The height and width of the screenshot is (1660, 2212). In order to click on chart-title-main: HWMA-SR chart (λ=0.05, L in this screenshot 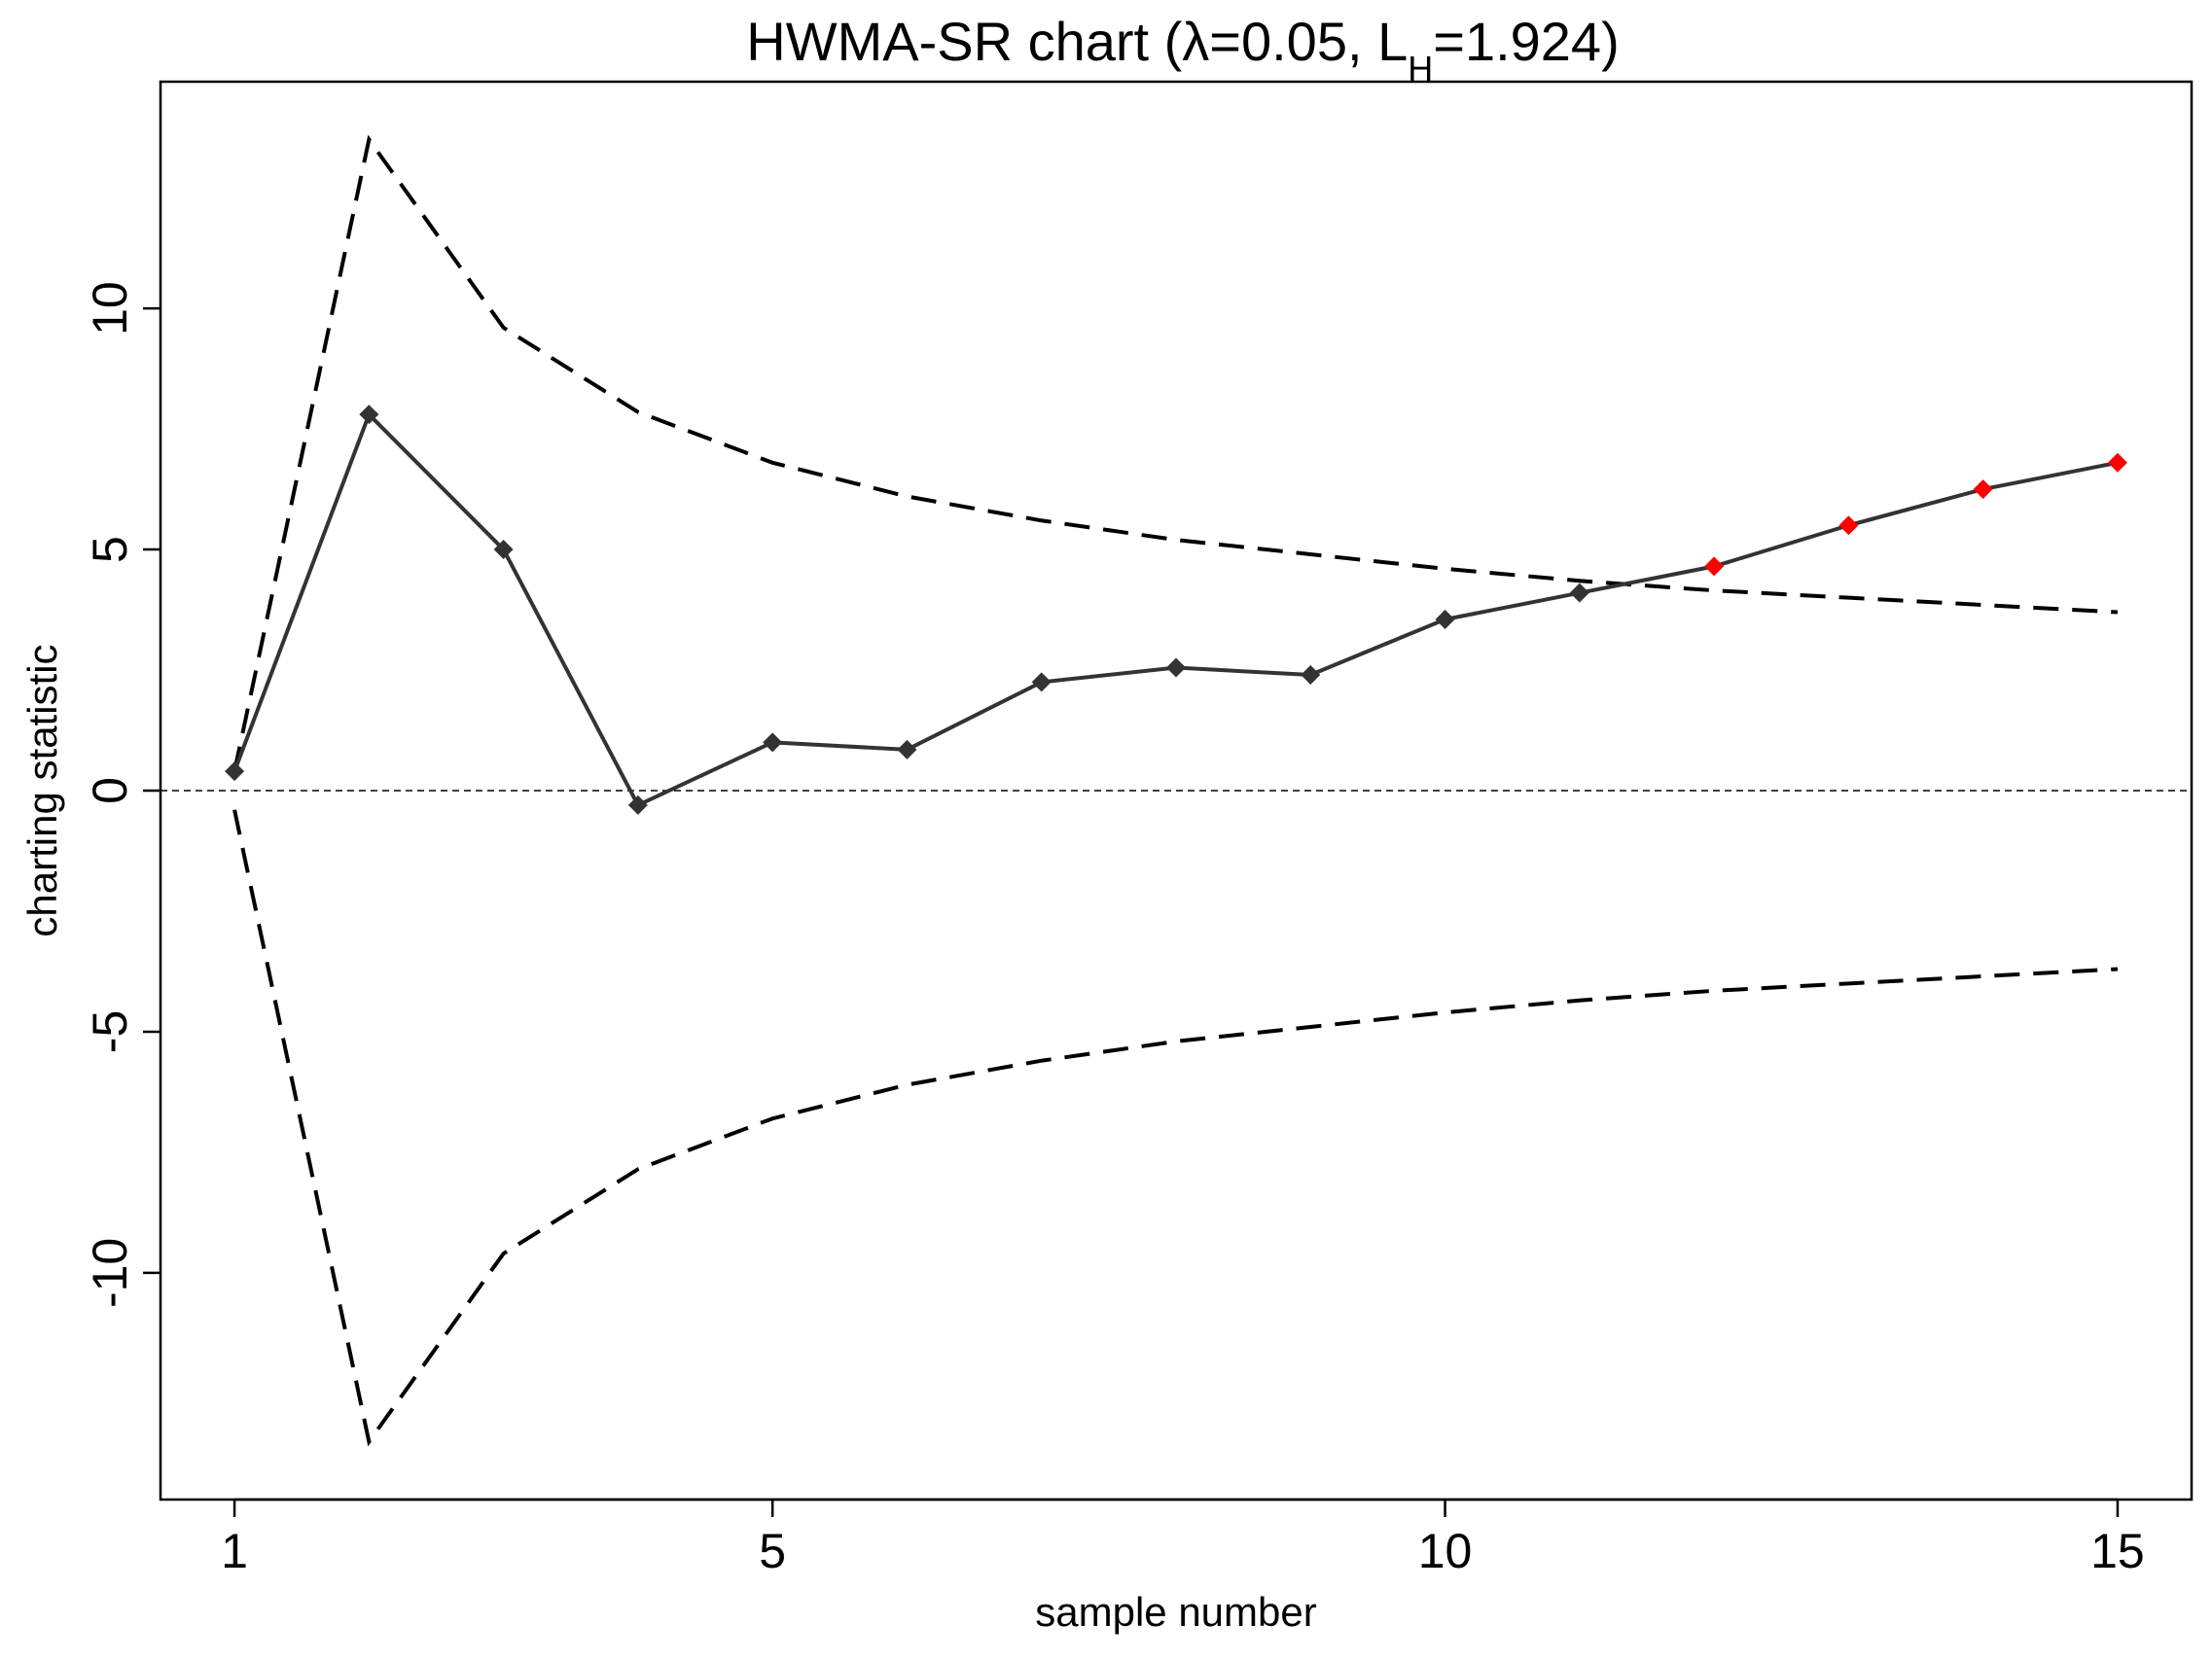, I will do `click(1077, 41)`.